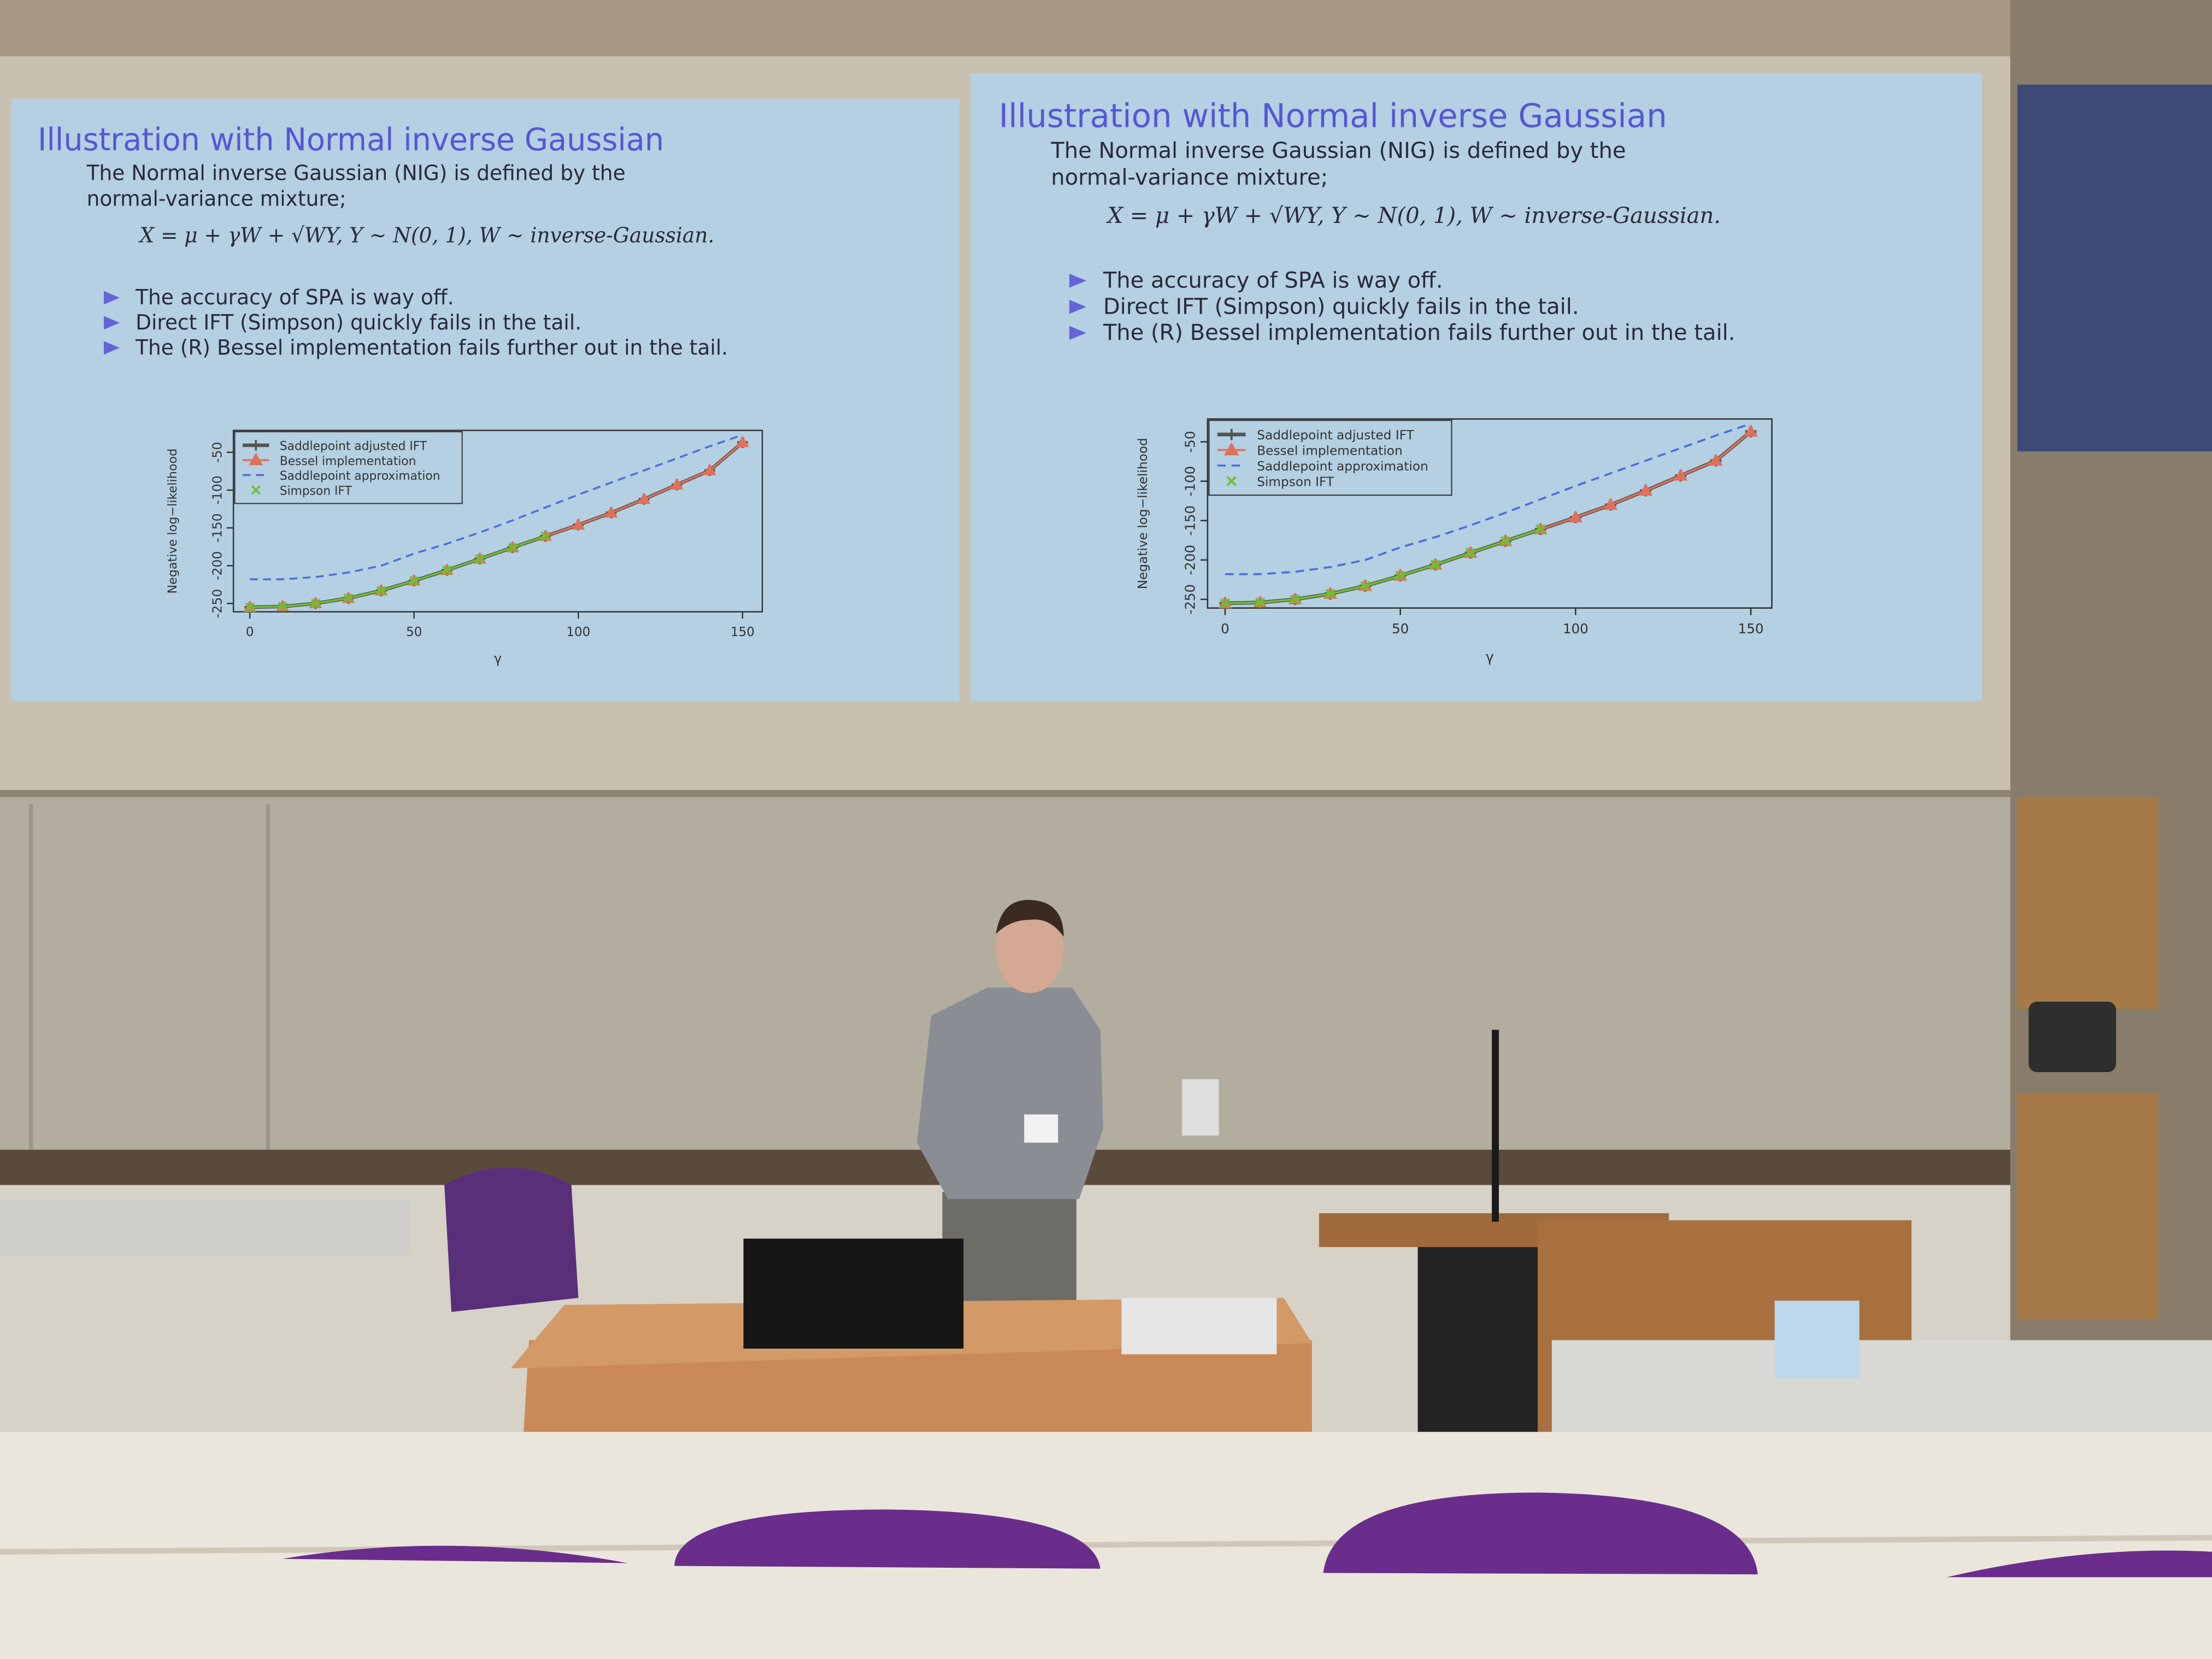 This screenshot has width=2212, height=1659. I want to click on plot-box, so click(497, 521).